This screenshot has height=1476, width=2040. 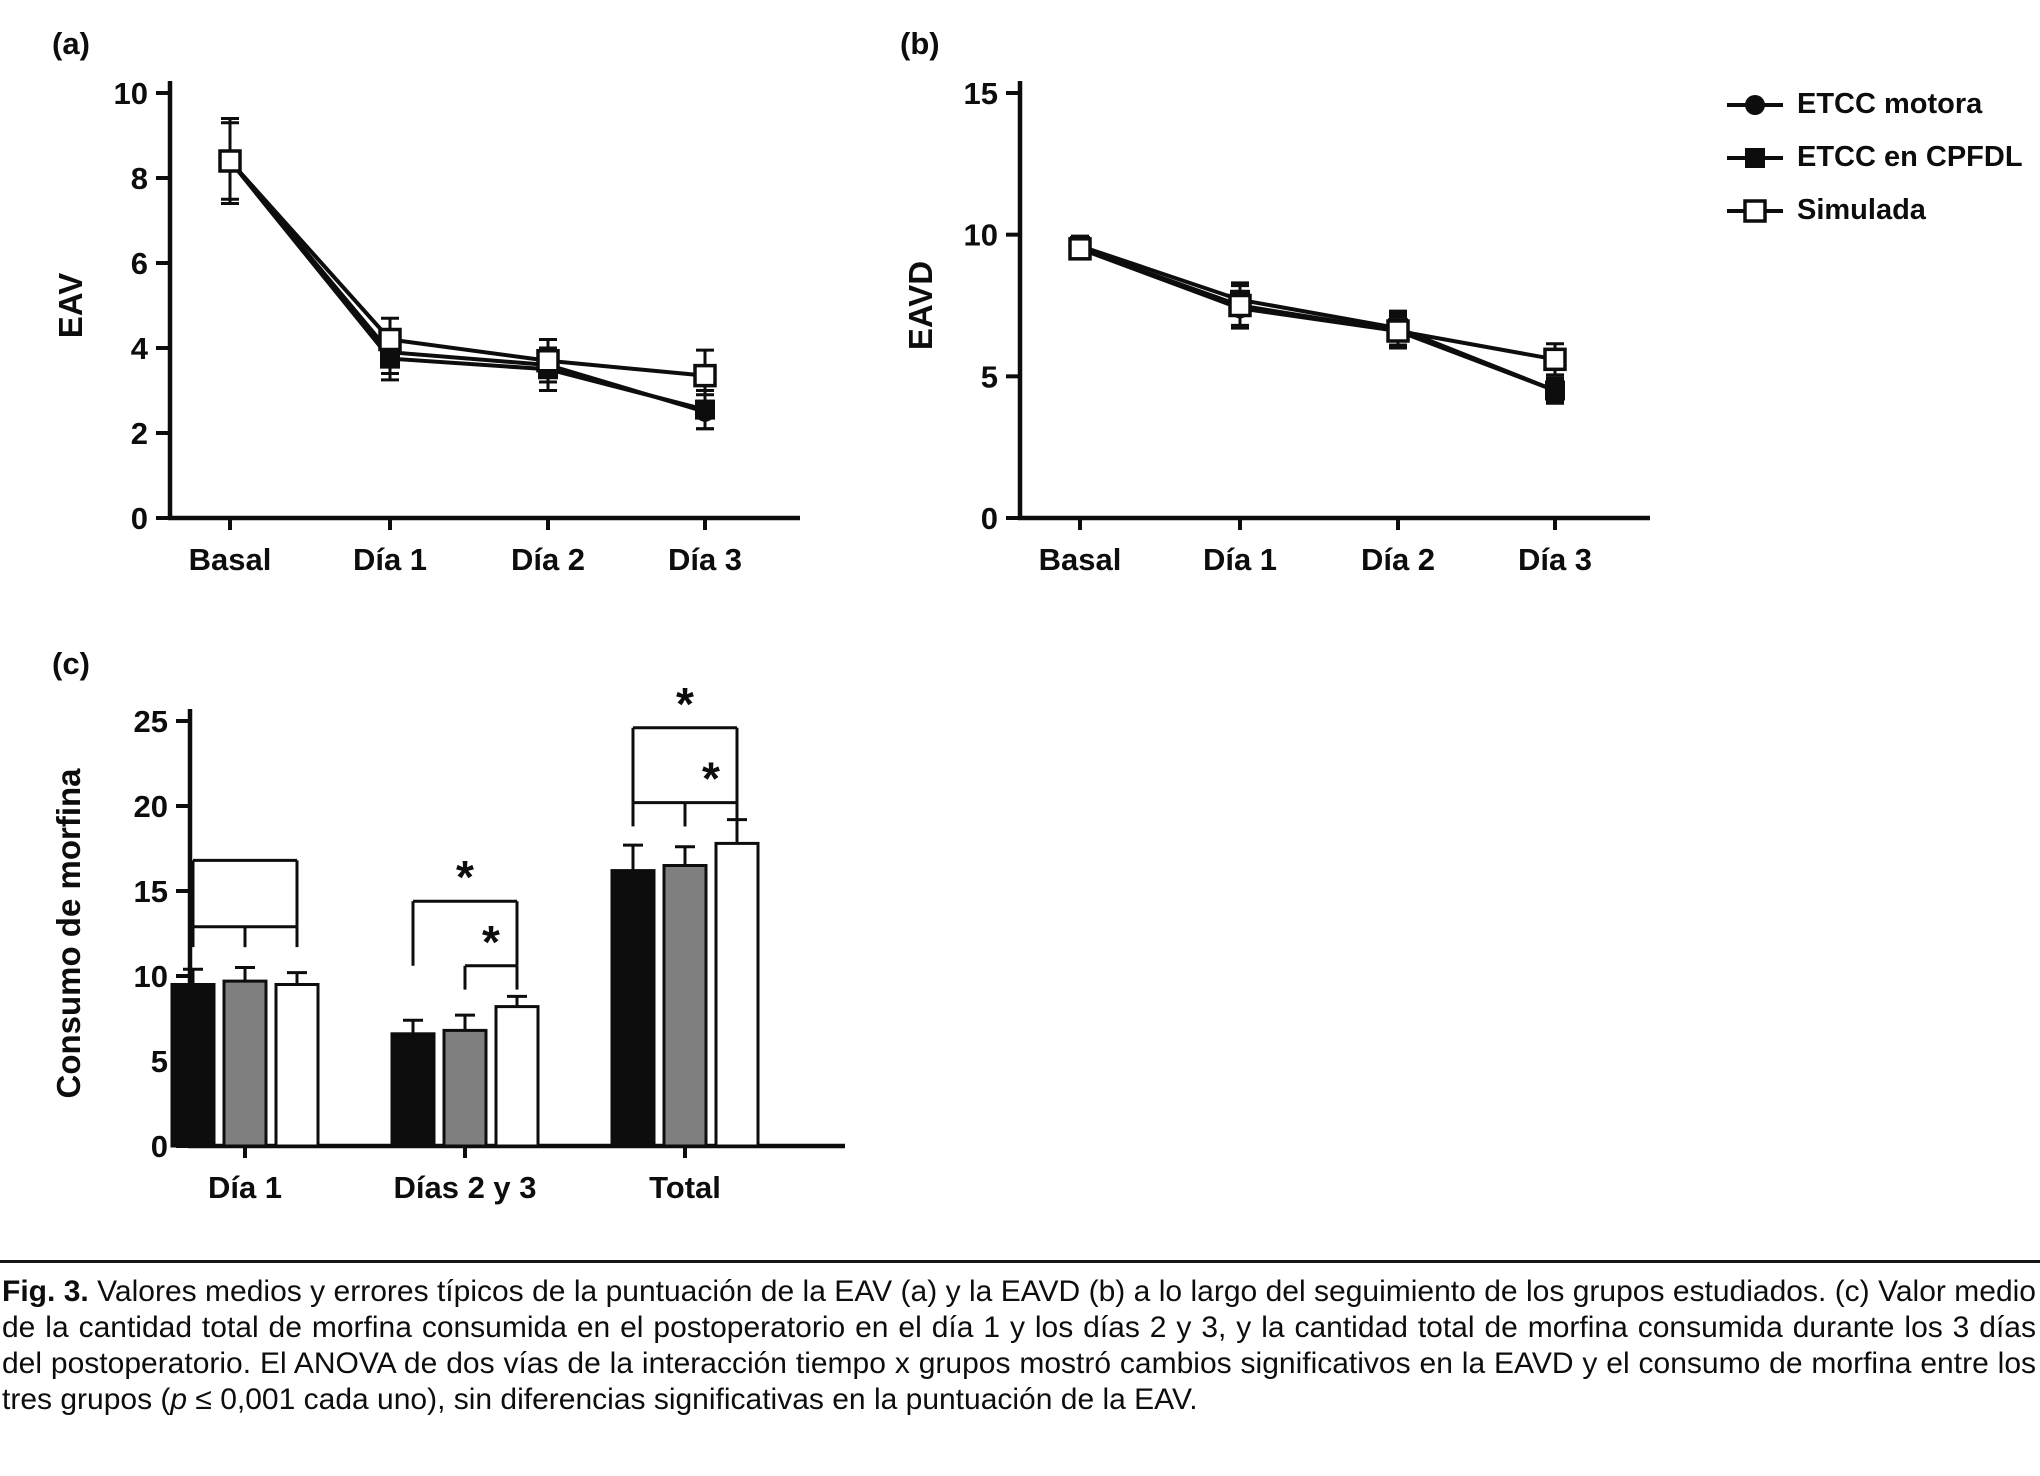 I want to click on legend-label: ETCC en CPFDL, so click(x=1910, y=157).